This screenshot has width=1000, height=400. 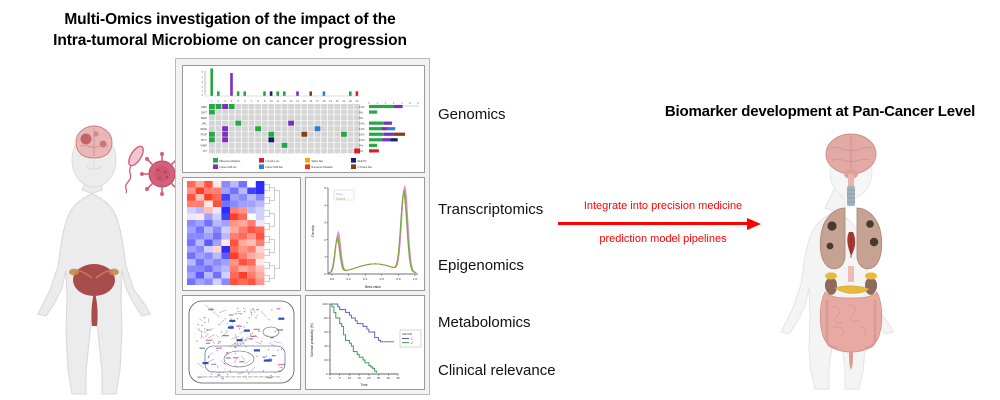 What do you see at coordinates (379, 378) in the screenshot?
I see `svg-text: 25` at bounding box center [379, 378].